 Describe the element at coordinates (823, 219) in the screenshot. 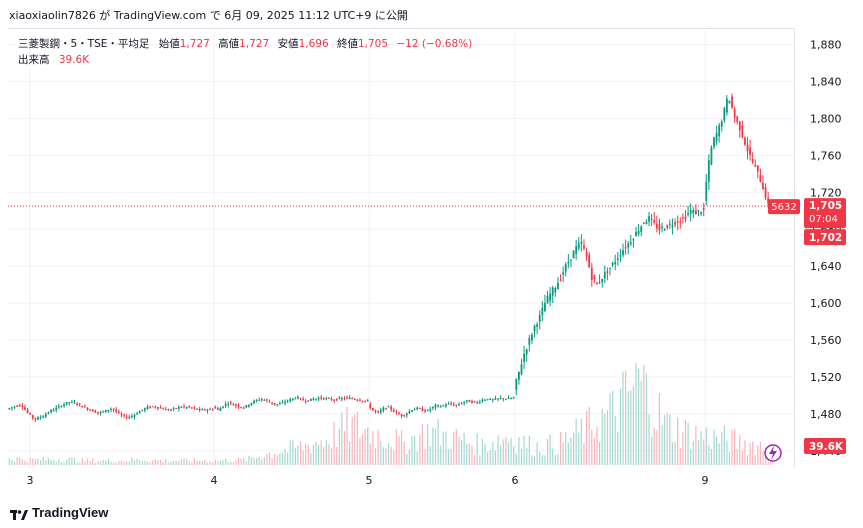

I see `countdown-value: 07:04` at that location.